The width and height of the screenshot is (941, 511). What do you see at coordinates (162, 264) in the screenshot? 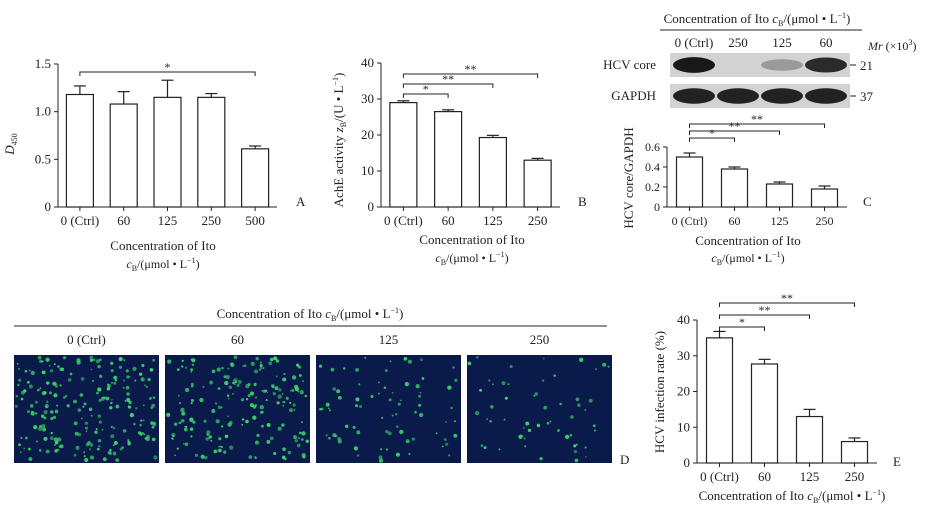
I see `panel-a-xlabel-line2: cB/(μmol • L−1)` at bounding box center [162, 264].